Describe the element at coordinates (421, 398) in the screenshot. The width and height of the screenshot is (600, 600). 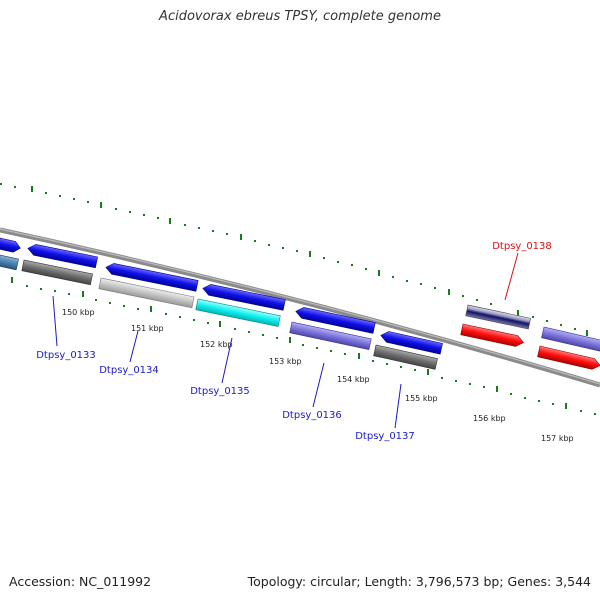
I see `tick-label: 155 kbp` at that location.